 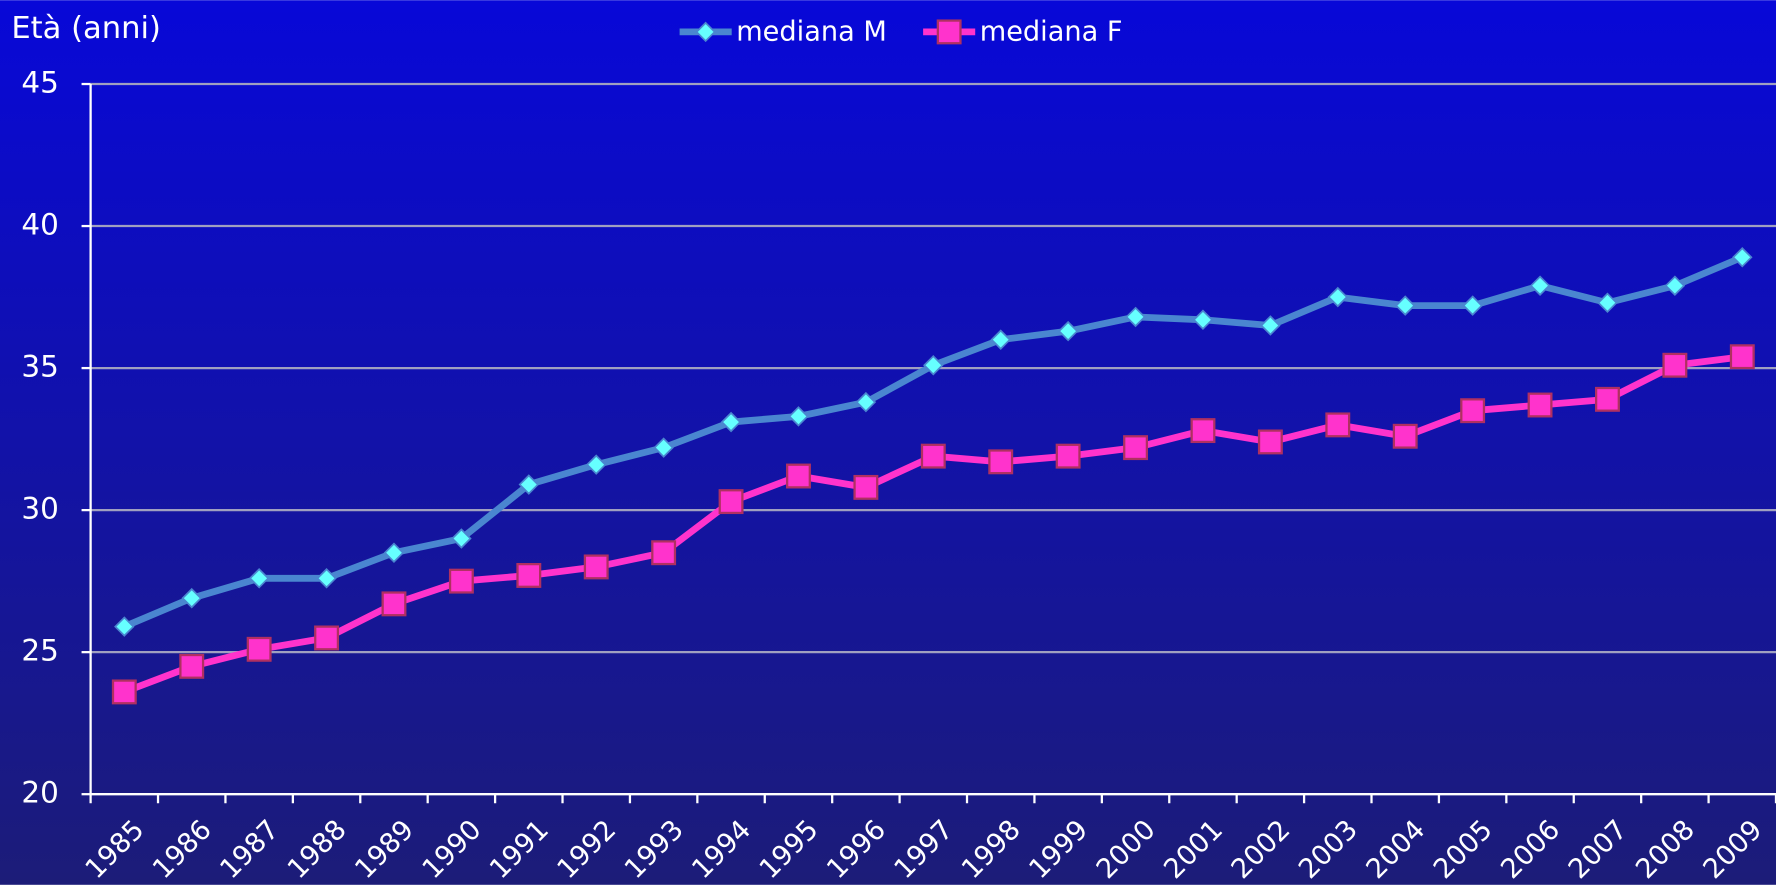 What do you see at coordinates (1051, 32) in the screenshot?
I see `legend-label: mediana F` at bounding box center [1051, 32].